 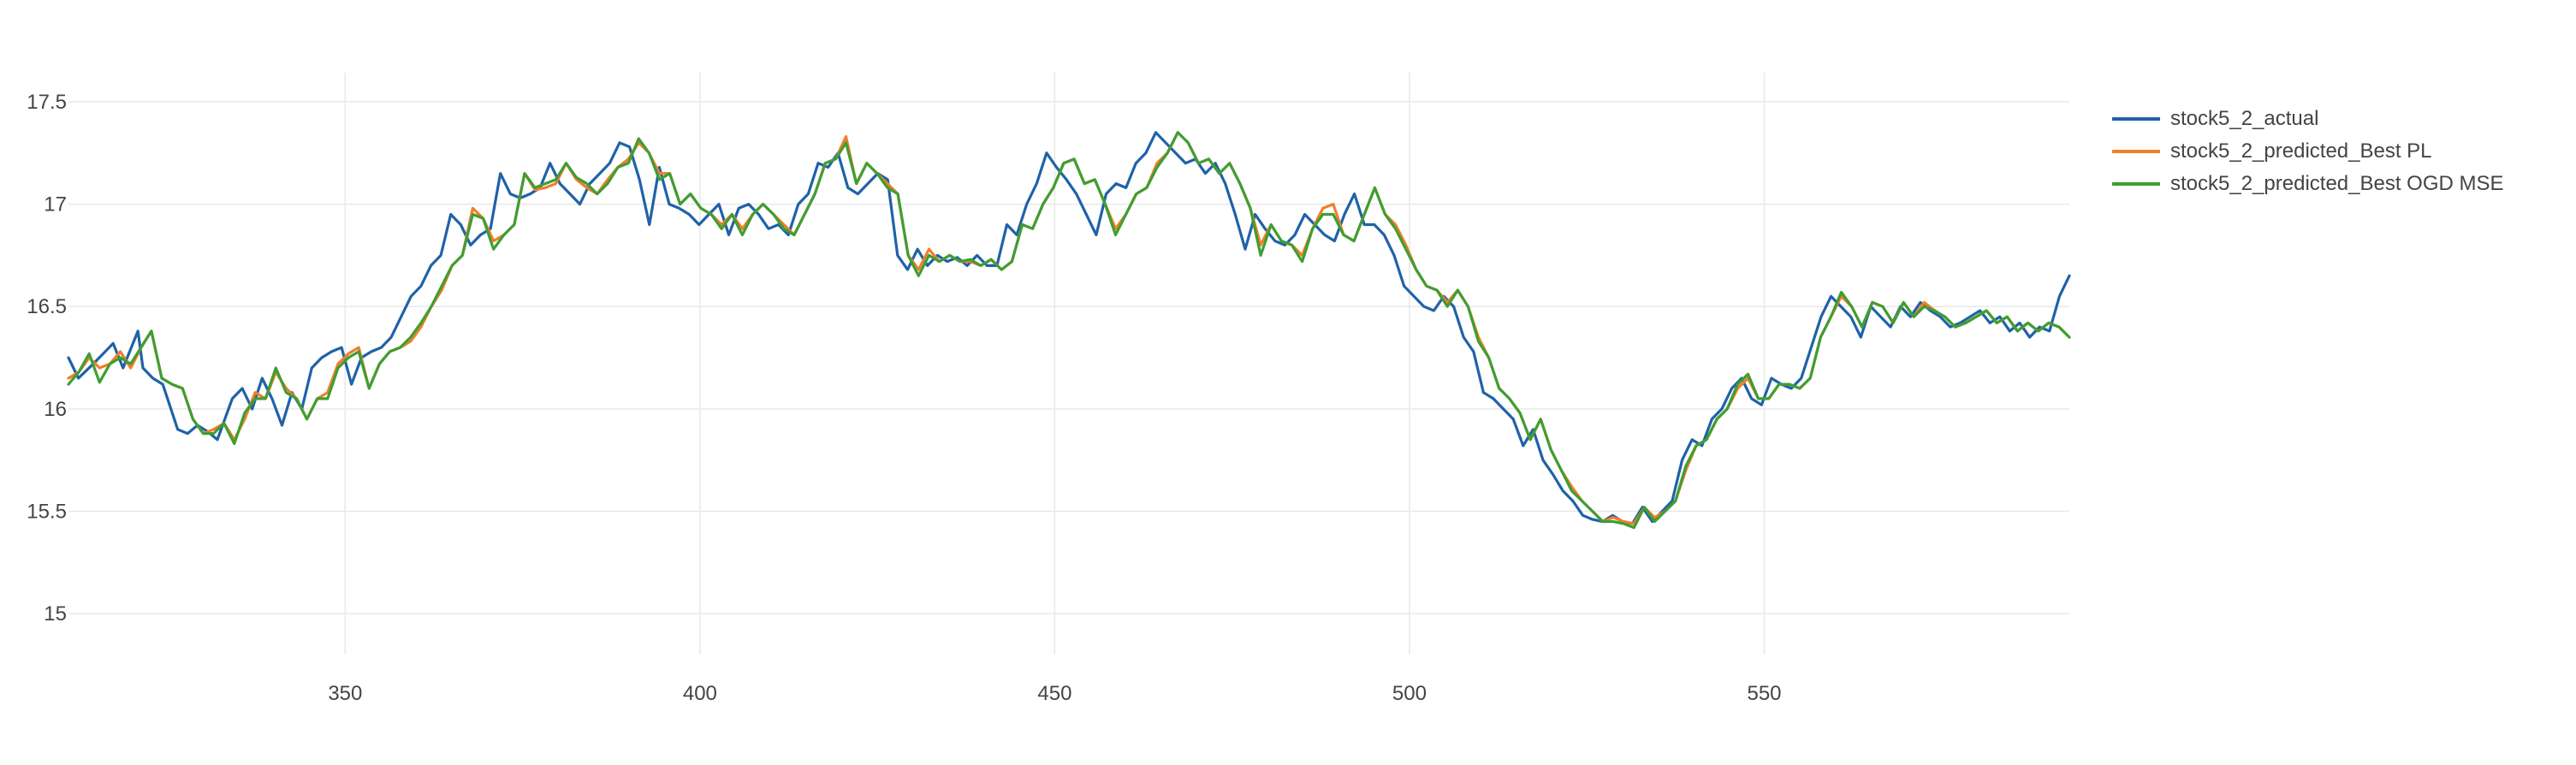 I want to click on legend-swatch-actual, so click(x=2136, y=119).